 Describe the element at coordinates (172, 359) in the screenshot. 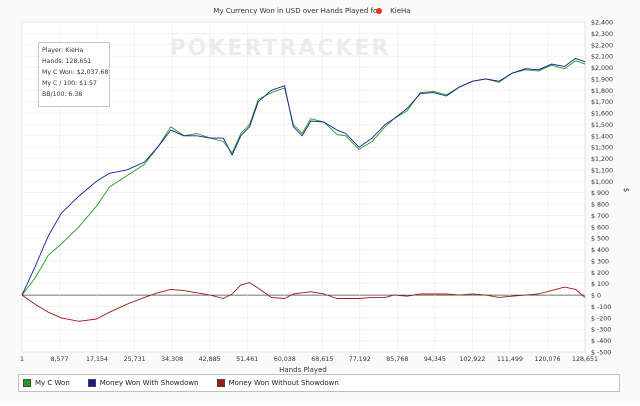

I see `x-tick-label: 34,308` at that location.